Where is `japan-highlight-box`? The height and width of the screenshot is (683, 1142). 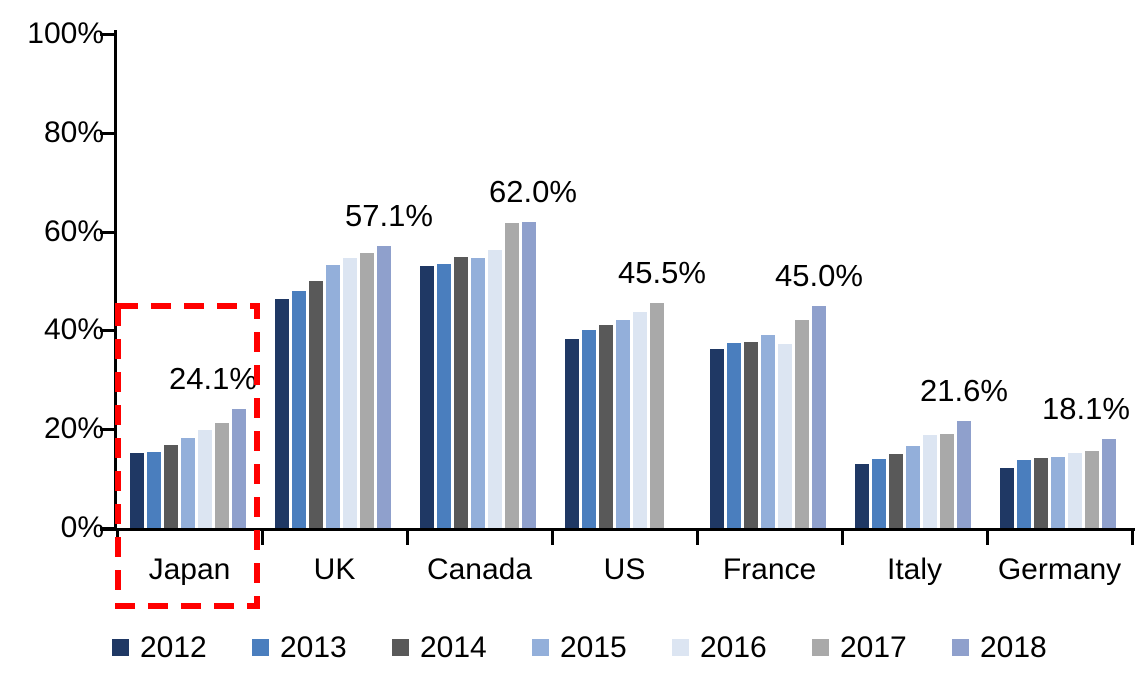
japan-highlight-box is located at coordinates (187, 456).